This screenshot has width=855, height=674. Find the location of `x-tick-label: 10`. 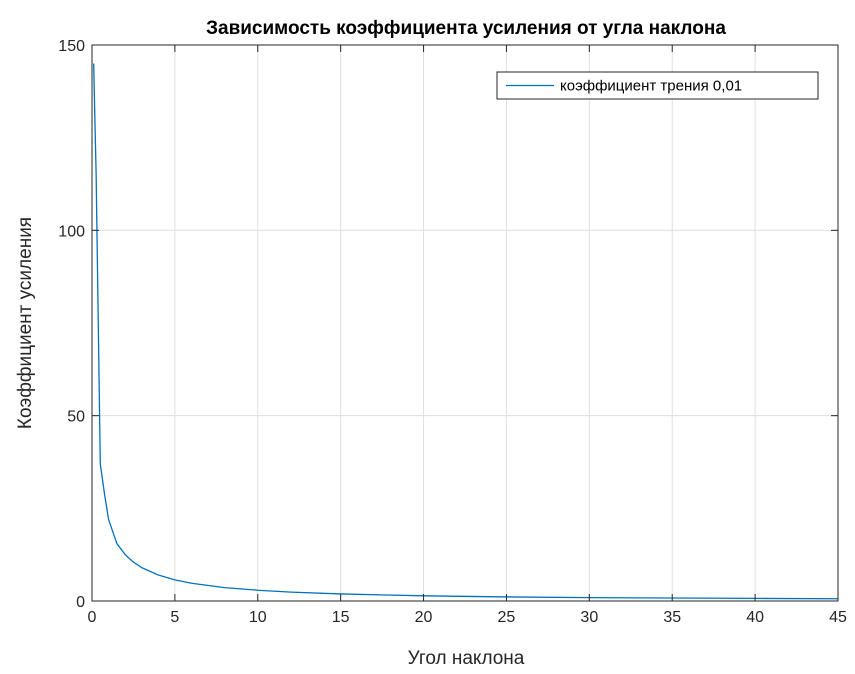

x-tick-label: 10 is located at coordinates (258, 617).